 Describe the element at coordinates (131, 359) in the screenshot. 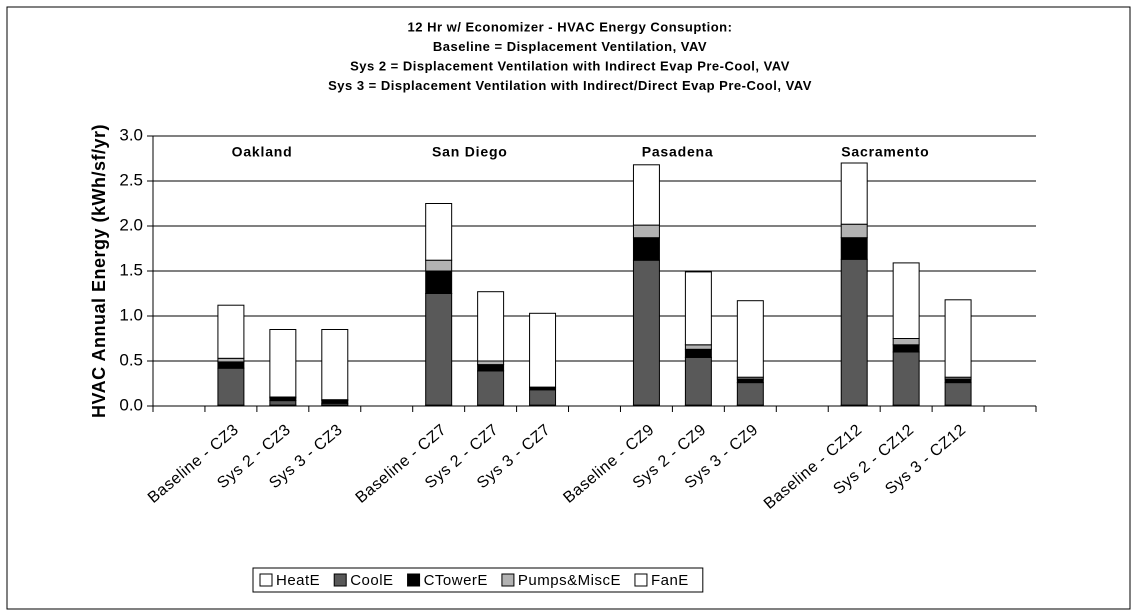

I see `y-tick-label: 0.5` at that location.